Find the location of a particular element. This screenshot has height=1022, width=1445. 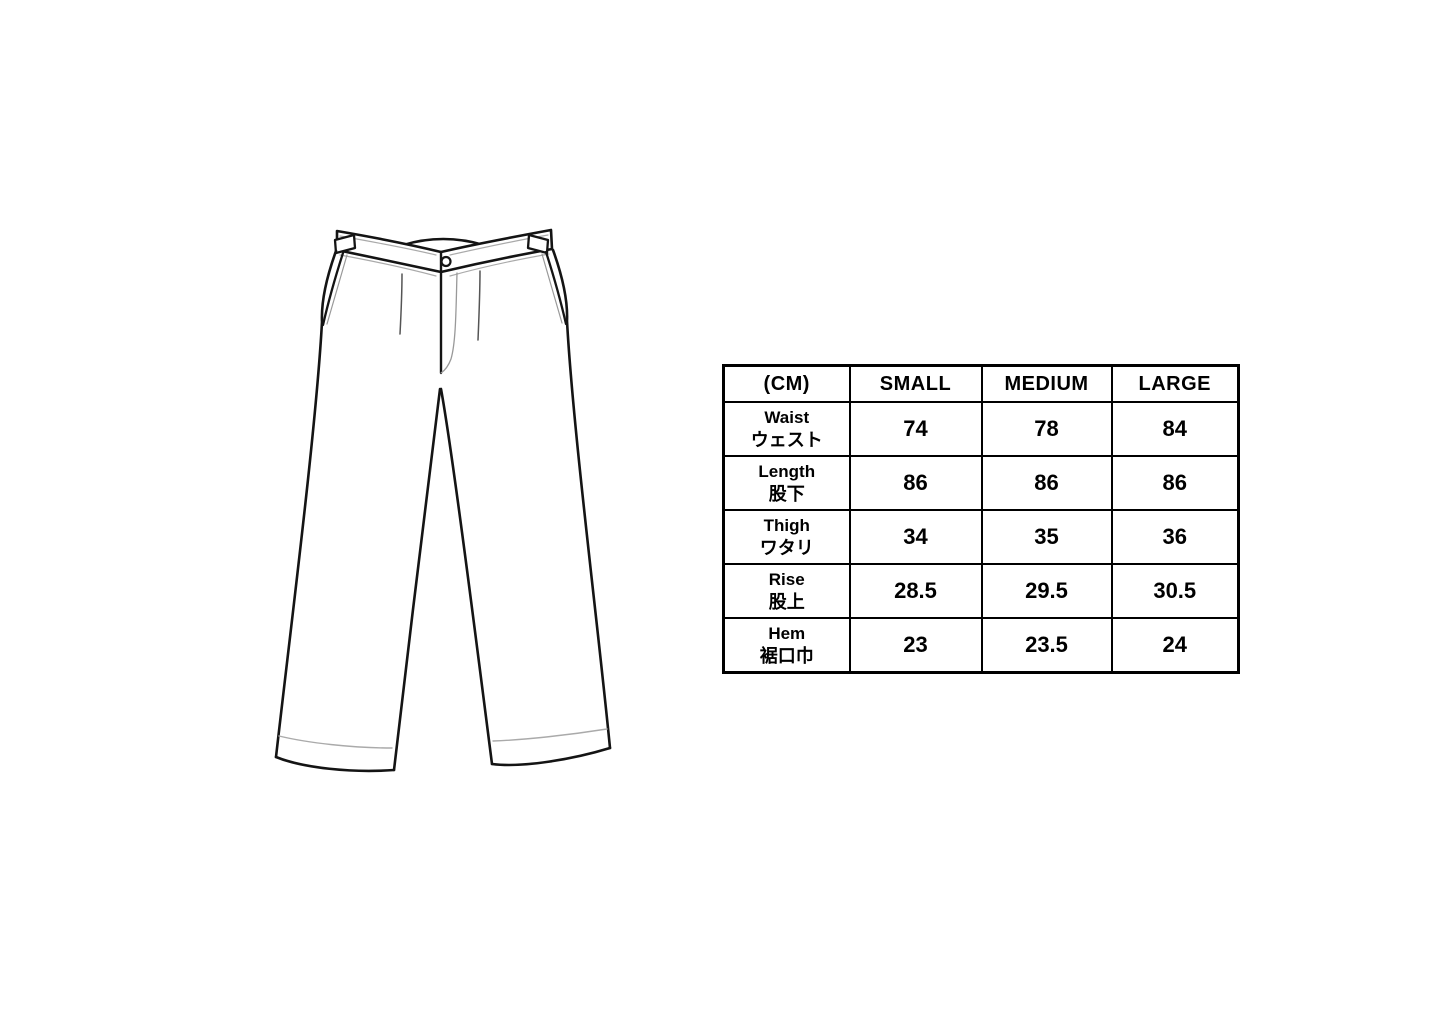

col-header-small: SMALL is located at coordinates (915, 383).